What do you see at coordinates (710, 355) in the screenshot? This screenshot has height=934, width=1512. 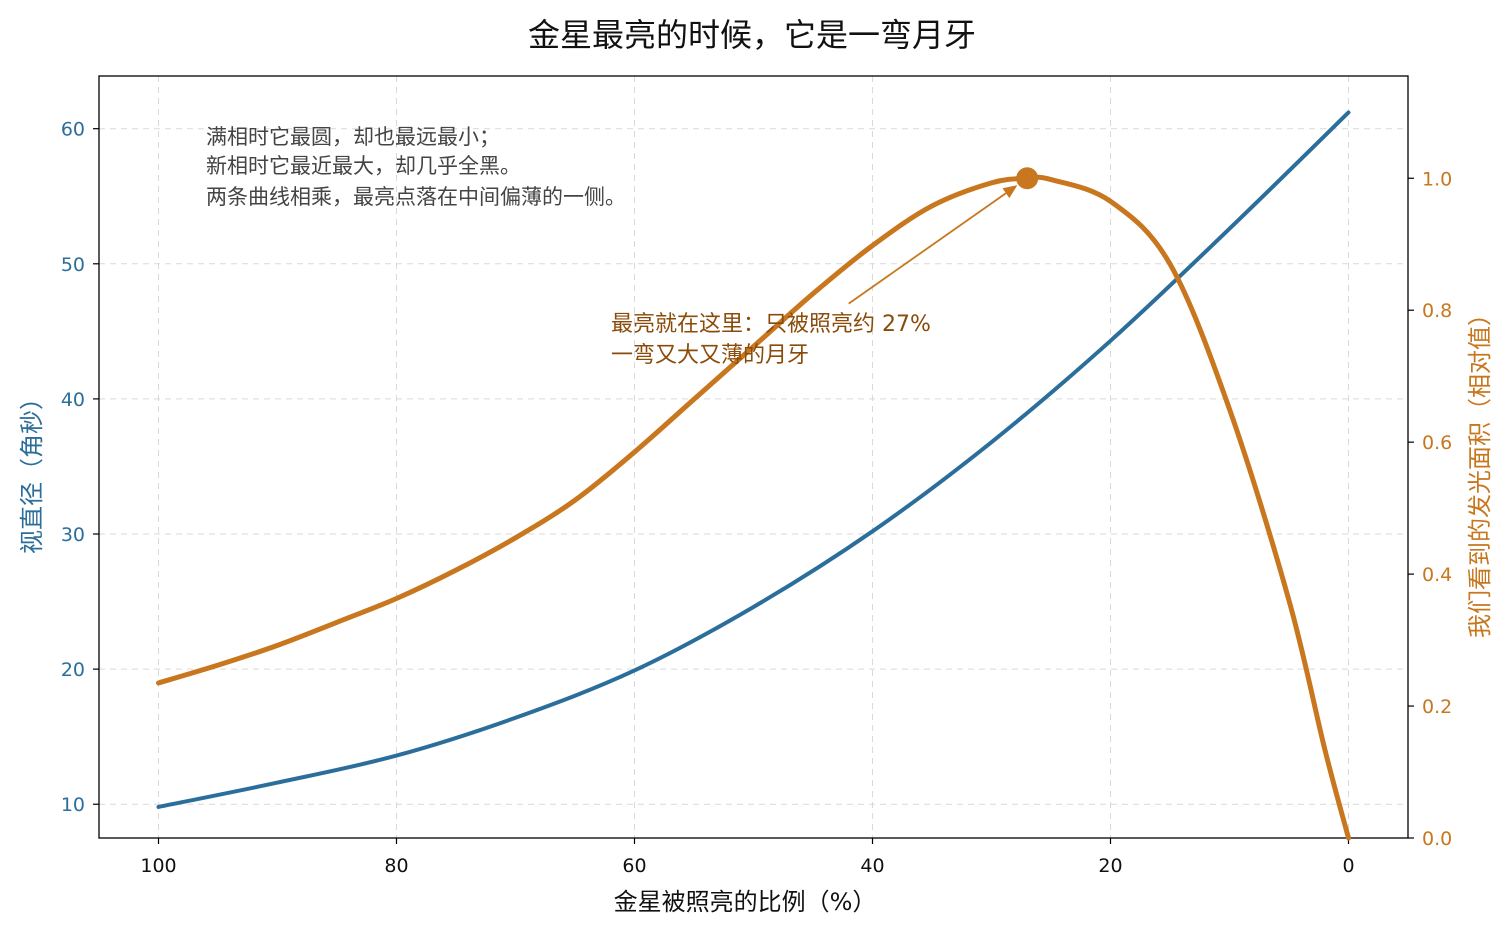 I see `callout-line-2: 一弯又大又薄的月牙` at bounding box center [710, 355].